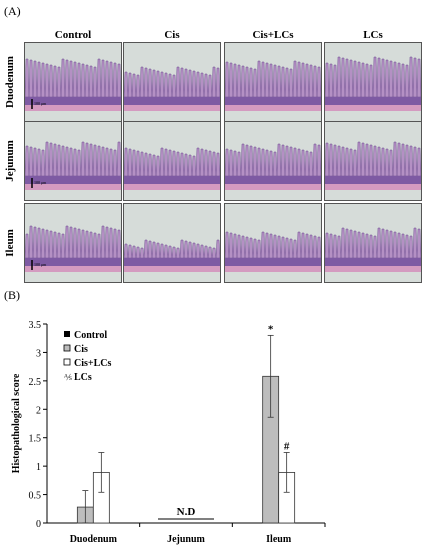 The height and width of the screenshot is (550, 427). Describe the element at coordinates (83, 377) in the screenshot. I see `legend-entry: LCs` at that location.